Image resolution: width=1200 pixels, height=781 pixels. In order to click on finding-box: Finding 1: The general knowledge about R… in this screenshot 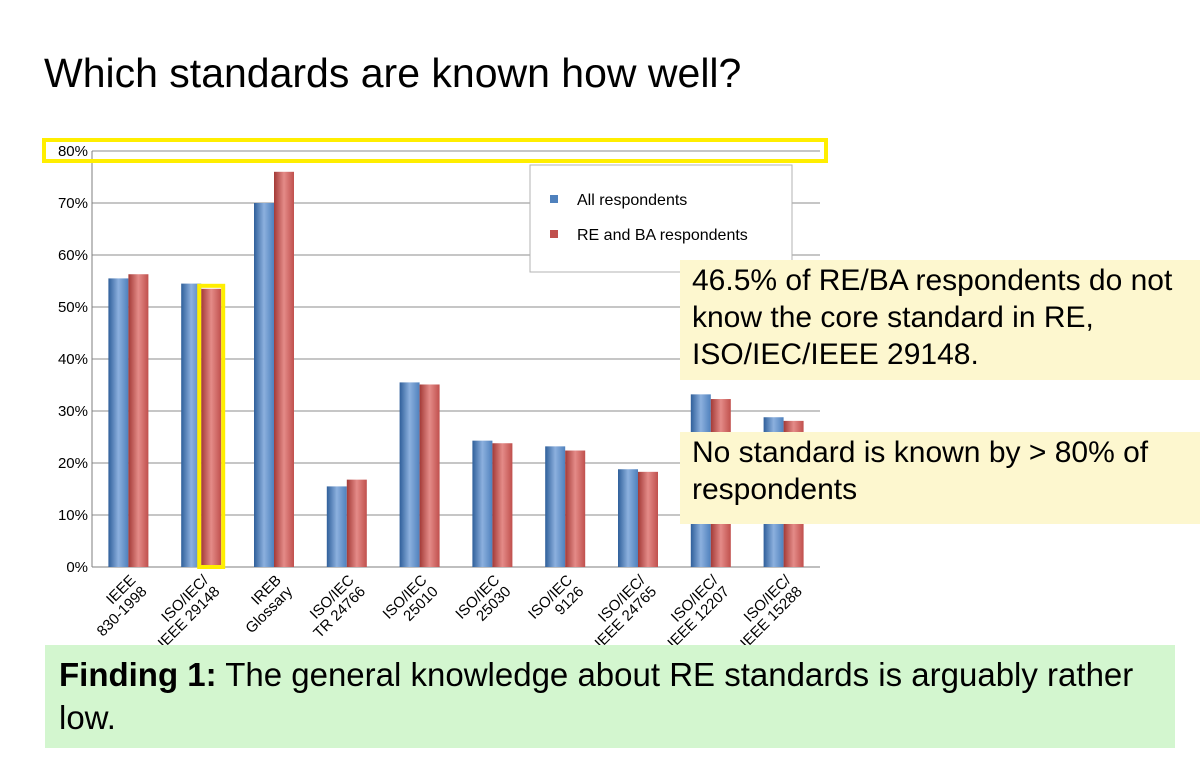, I will do `click(610, 696)`.